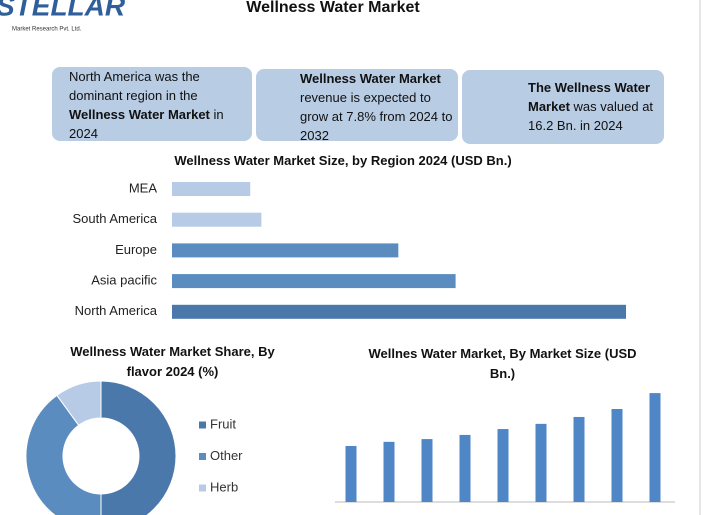 The height and width of the screenshot is (515, 703). What do you see at coordinates (143, 187) in the screenshot?
I see `y-tick-label: MEA` at bounding box center [143, 187].